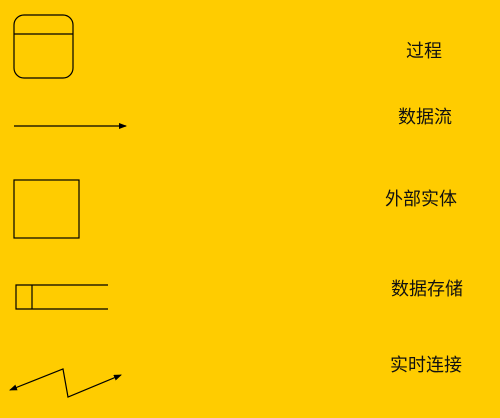 The height and width of the screenshot is (418, 500). What do you see at coordinates (43, 46) in the screenshot?
I see `process-symbol` at bounding box center [43, 46].